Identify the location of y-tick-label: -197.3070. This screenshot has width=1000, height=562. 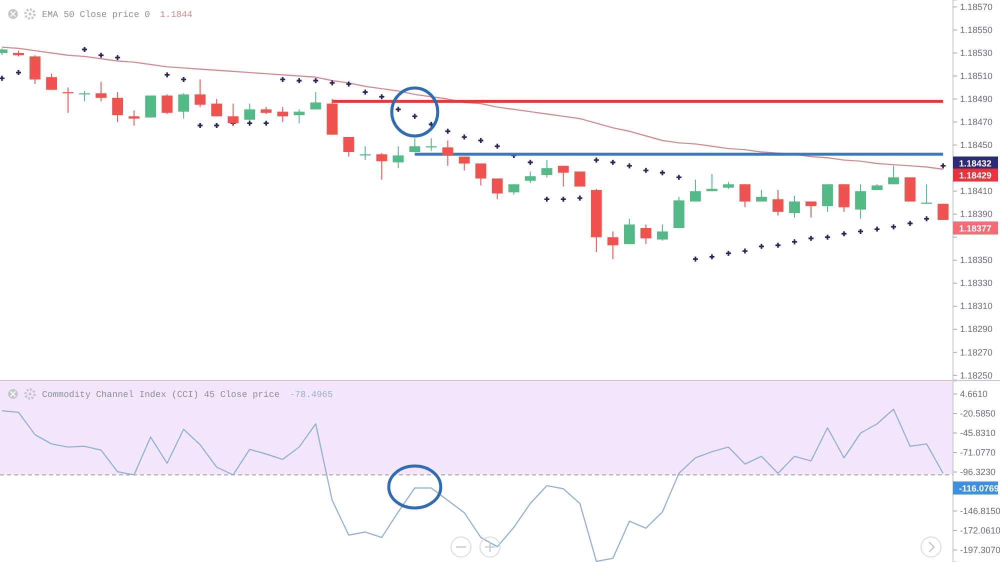
(980, 549).